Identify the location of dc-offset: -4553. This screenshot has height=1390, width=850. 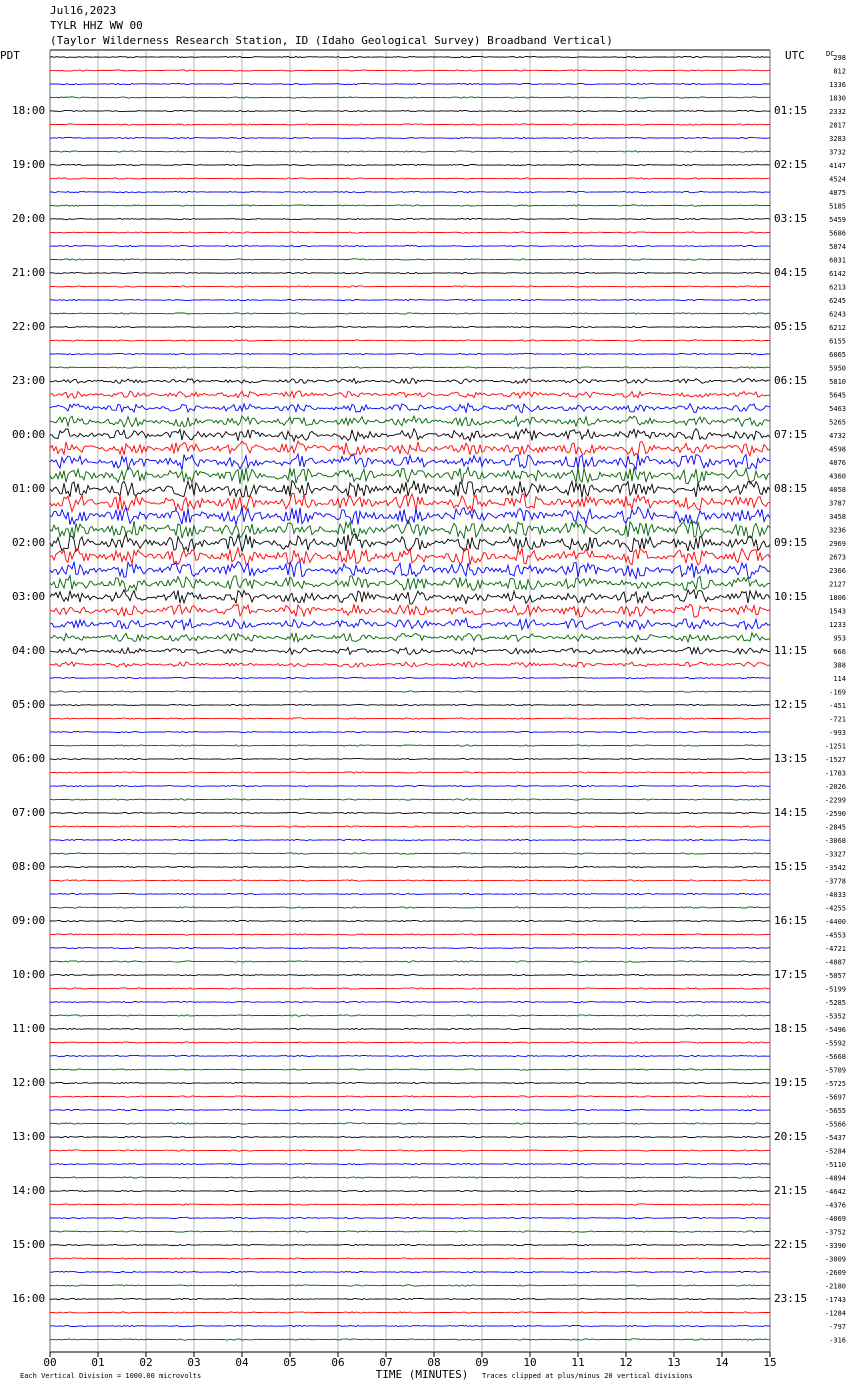
(835, 936).